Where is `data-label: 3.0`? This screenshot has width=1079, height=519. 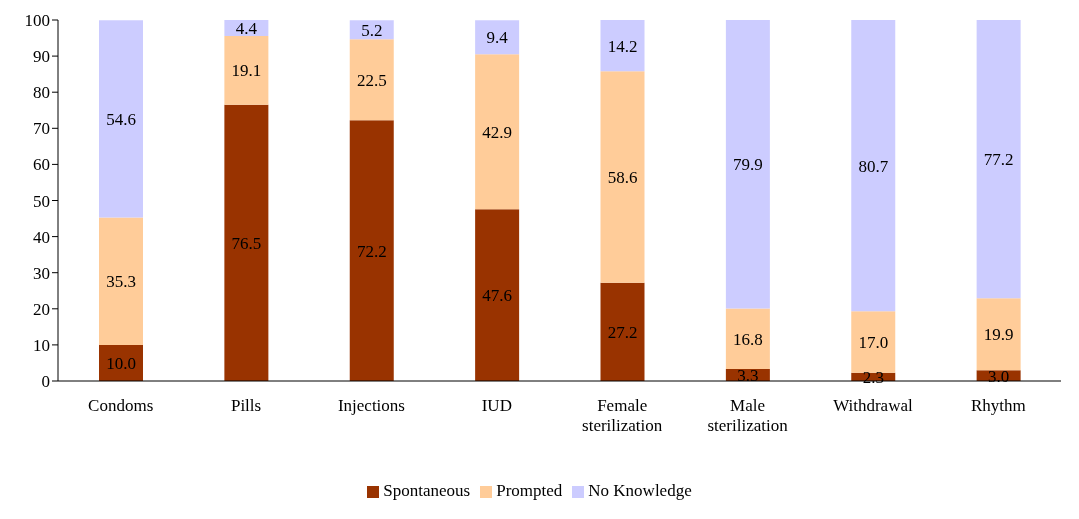
data-label: 3.0 is located at coordinates (999, 376).